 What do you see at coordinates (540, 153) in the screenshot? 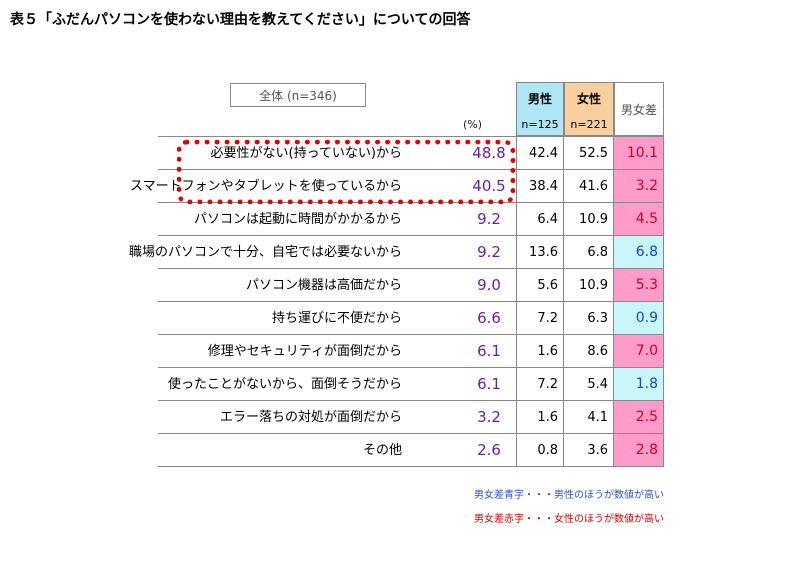
I see `male-value: 42.4` at bounding box center [540, 153].